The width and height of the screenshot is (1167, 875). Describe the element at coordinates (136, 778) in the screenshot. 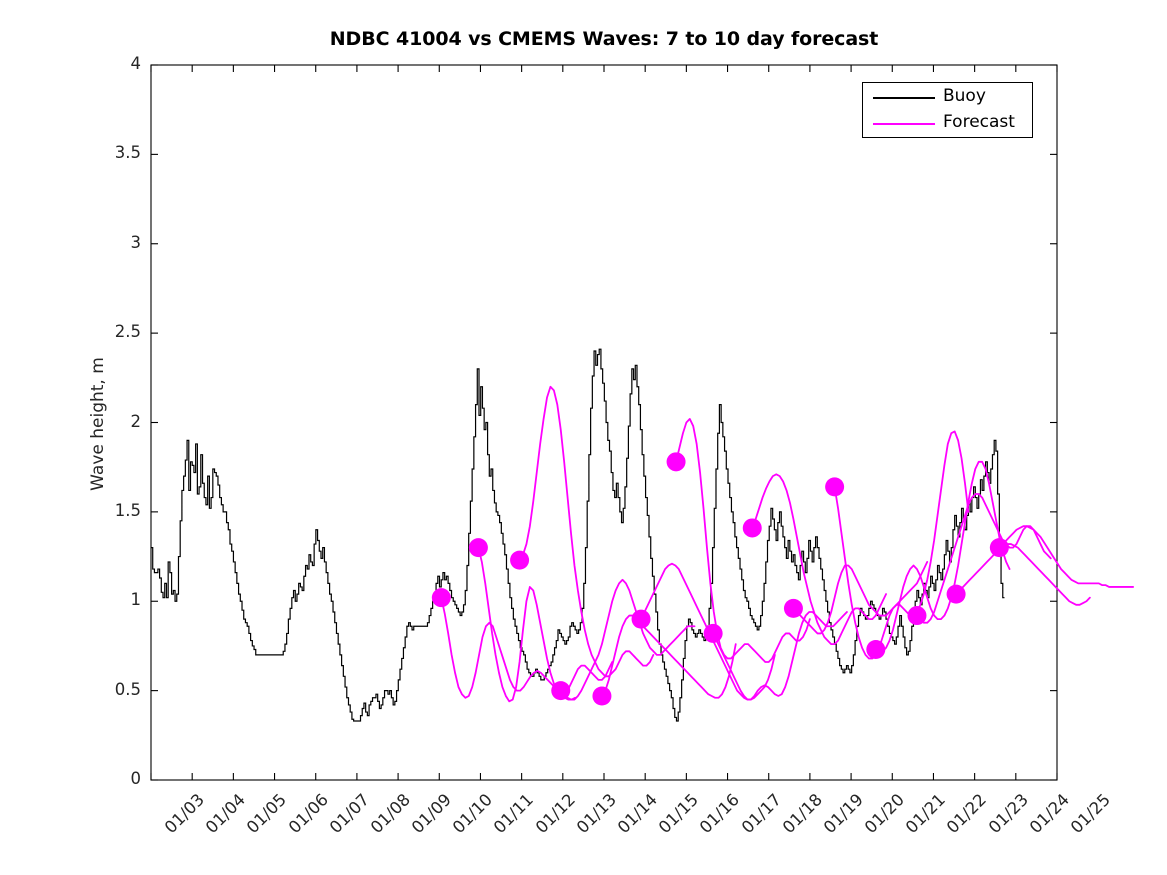

I see `y-tick-label: 0` at that location.